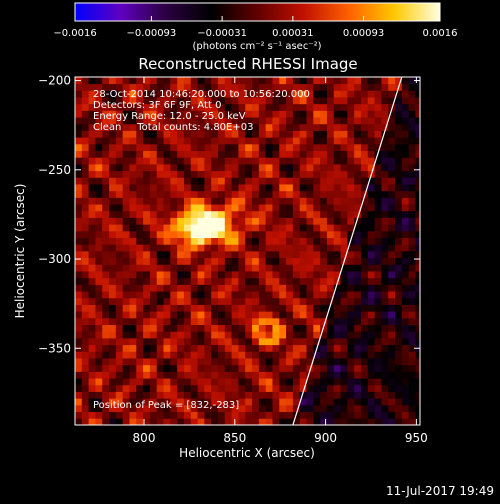  I want to click on x-tick-label: 800, so click(144, 438).